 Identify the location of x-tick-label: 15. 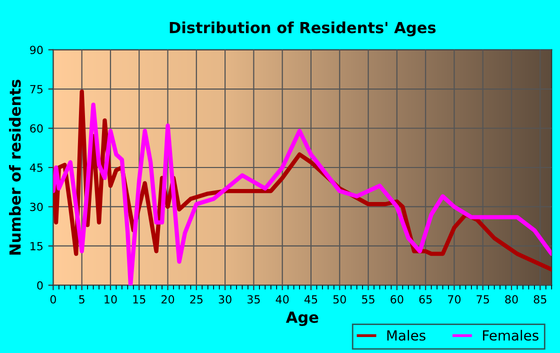
(139, 299).